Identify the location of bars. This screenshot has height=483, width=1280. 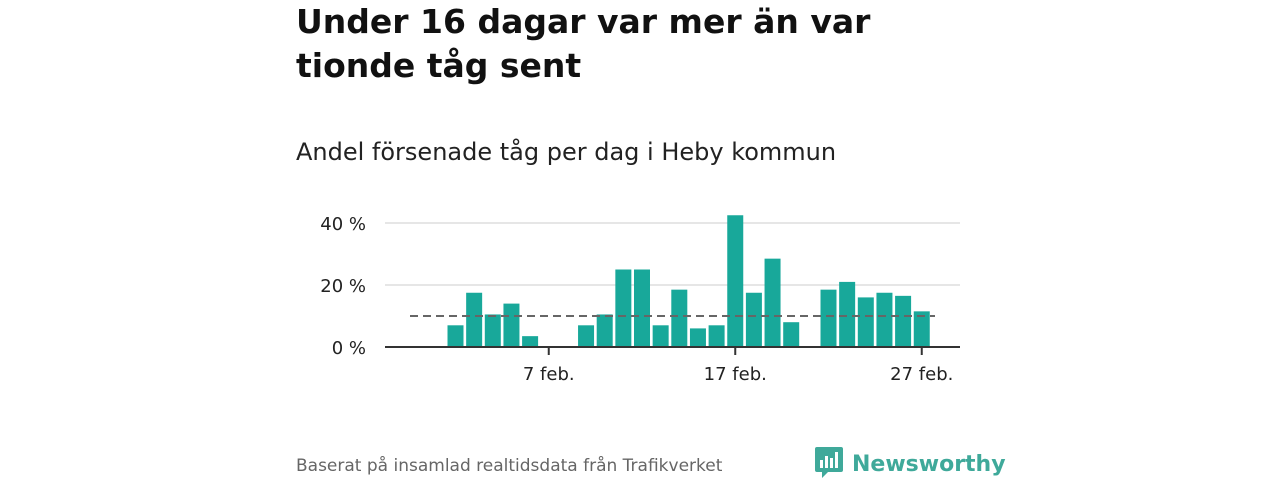
(688, 281).